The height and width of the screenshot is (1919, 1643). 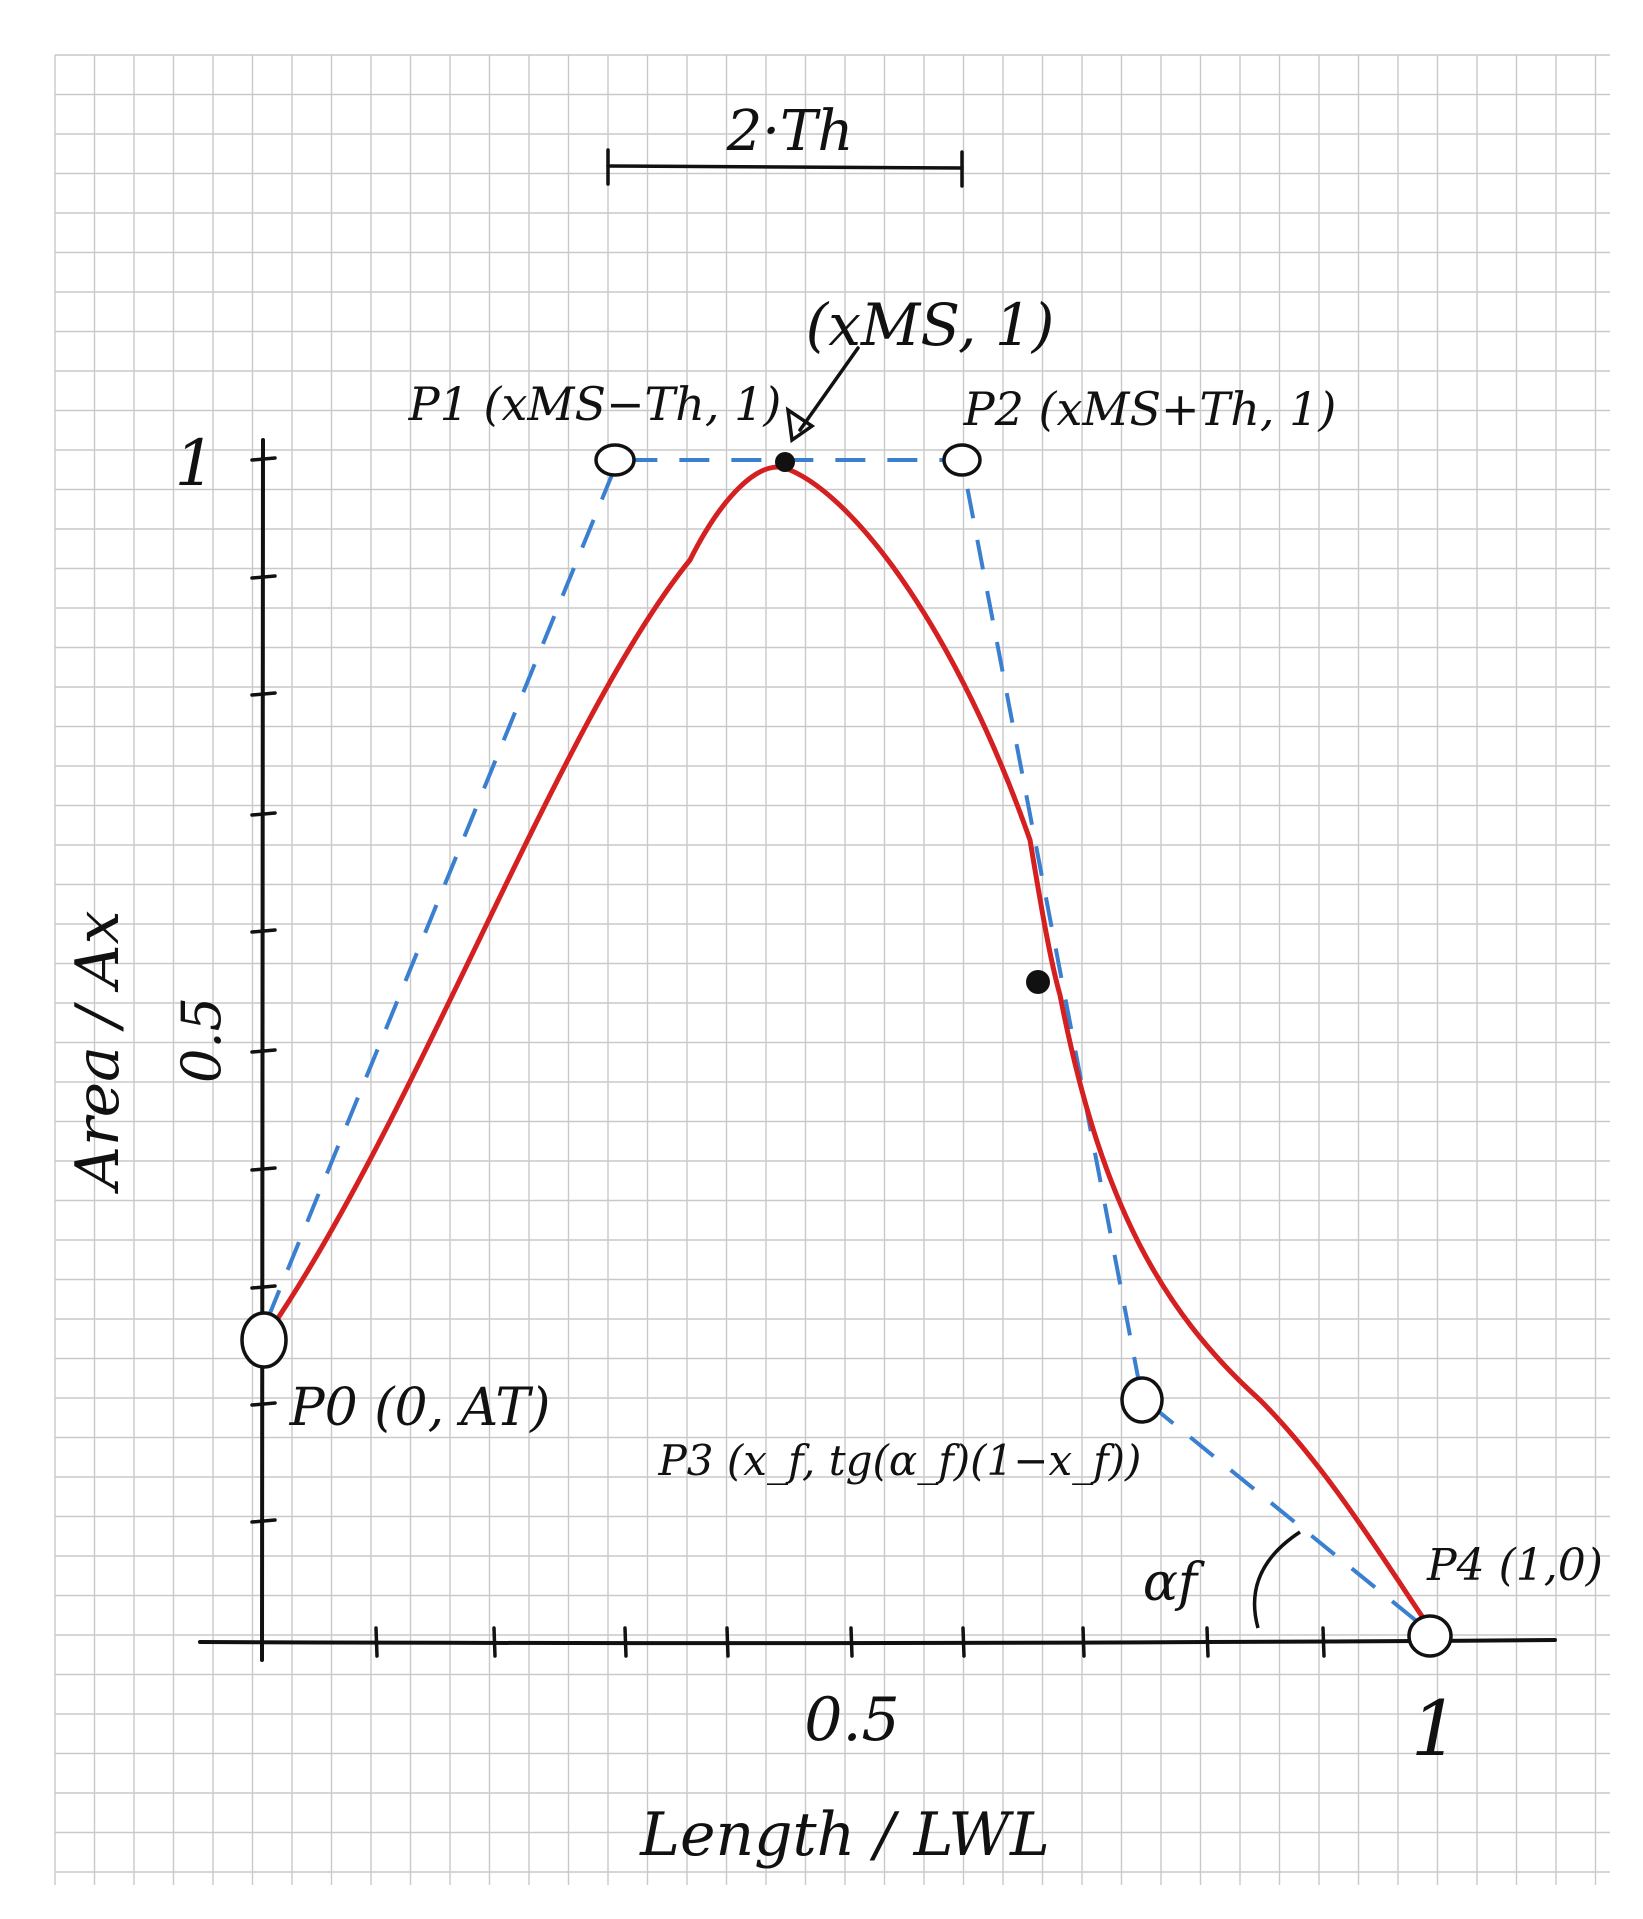 I want to click on angle-label: αf, so click(x=1174, y=1583).